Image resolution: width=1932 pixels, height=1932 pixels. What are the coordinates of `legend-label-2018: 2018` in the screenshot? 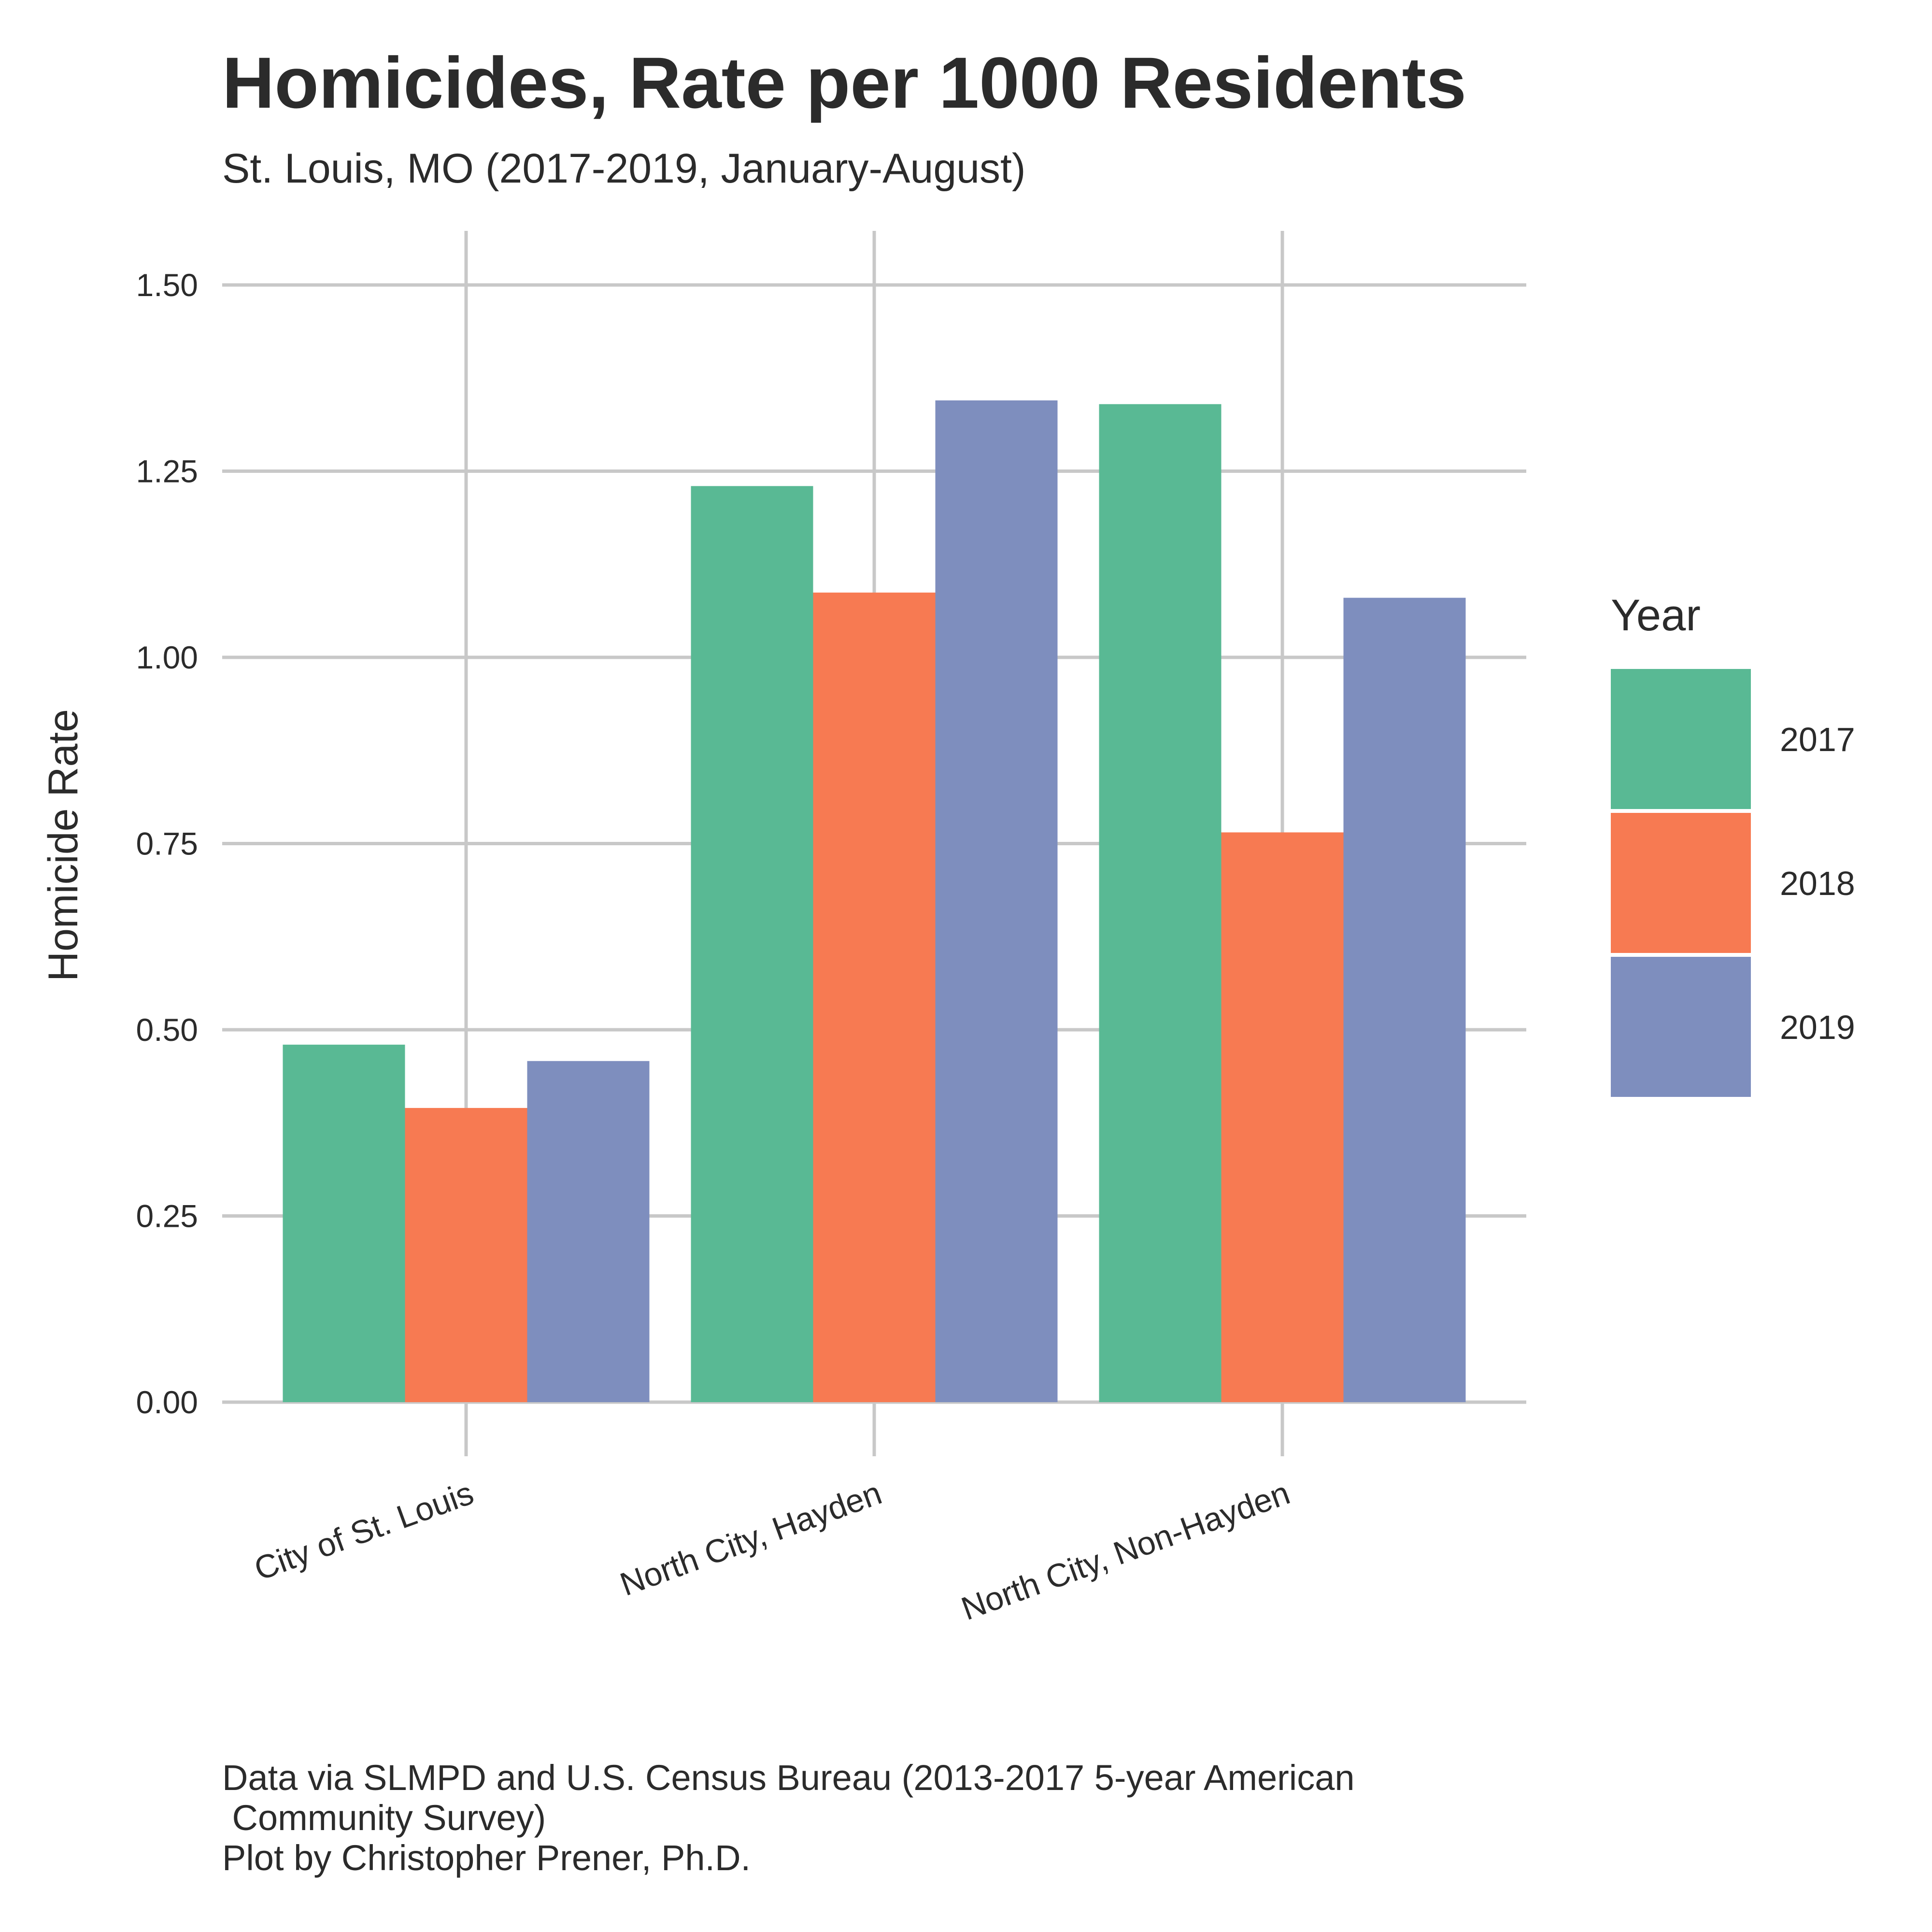 It's located at (1817, 883).